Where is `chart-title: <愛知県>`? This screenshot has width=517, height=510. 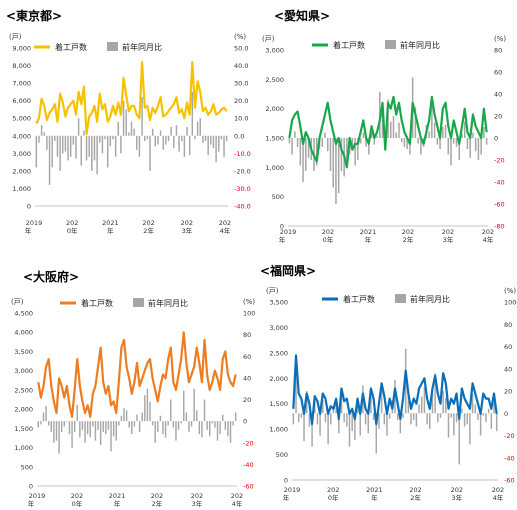
chart-title: <愛知県> is located at coordinates (302, 15).